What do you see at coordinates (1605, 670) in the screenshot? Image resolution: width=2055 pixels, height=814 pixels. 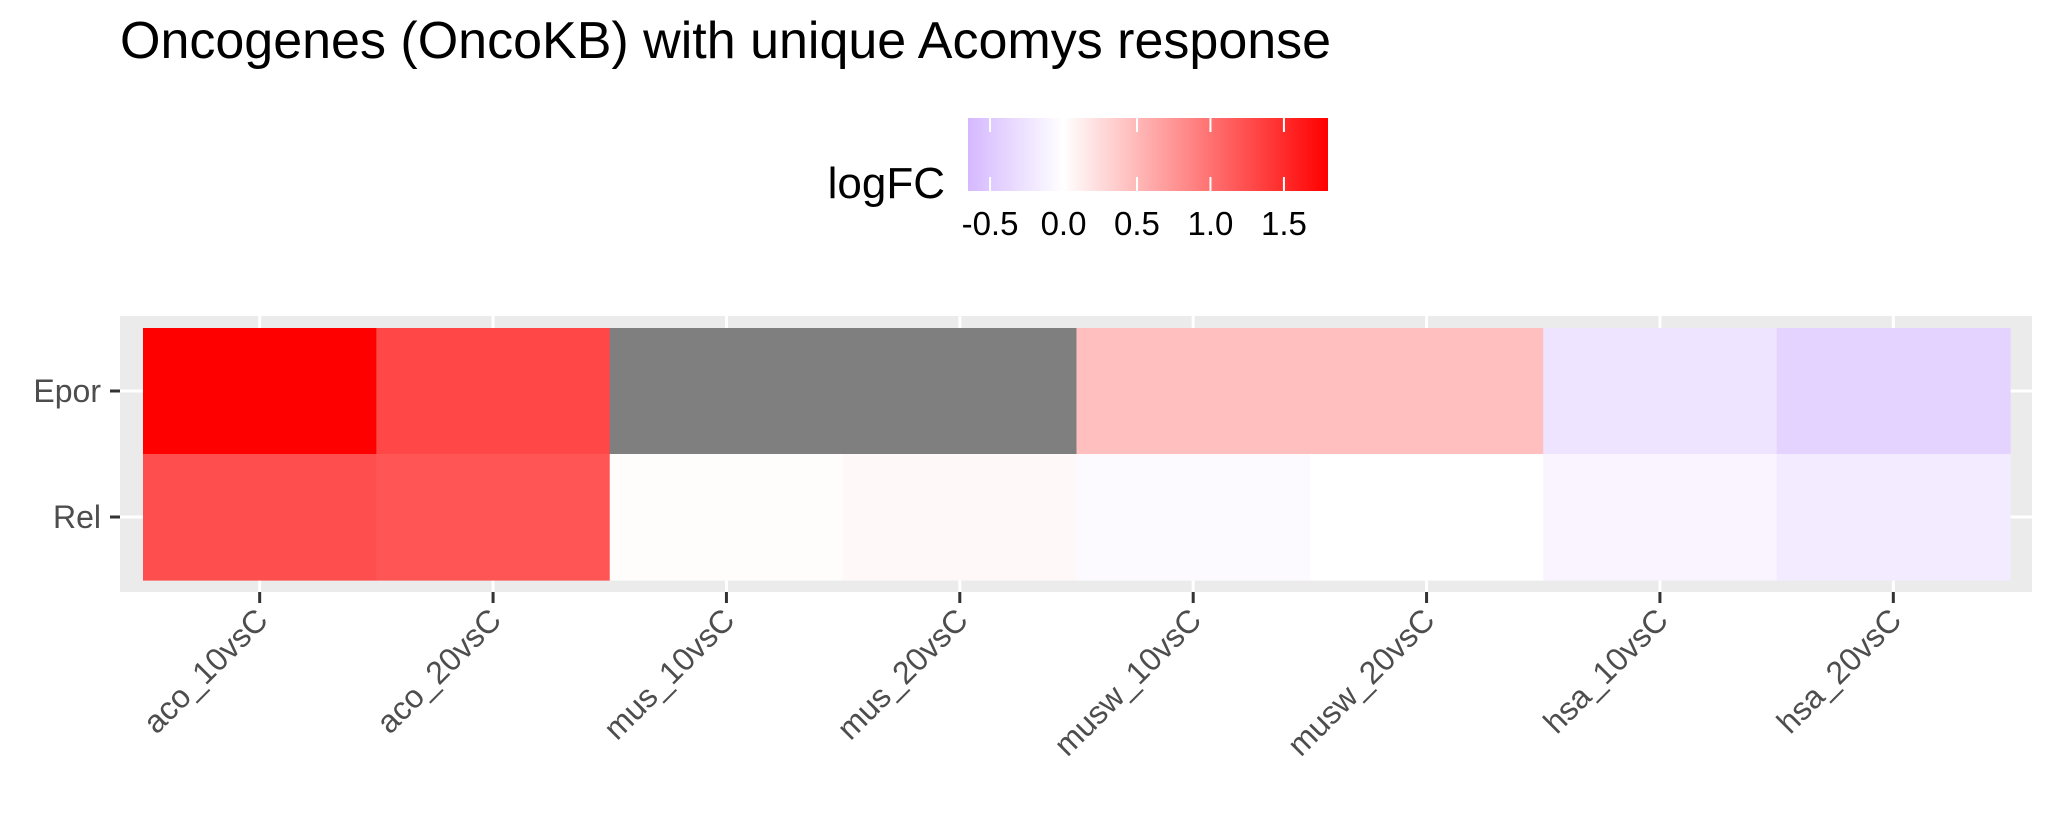 I see `x-tick-label: hsa_10vsC` at bounding box center [1605, 670].